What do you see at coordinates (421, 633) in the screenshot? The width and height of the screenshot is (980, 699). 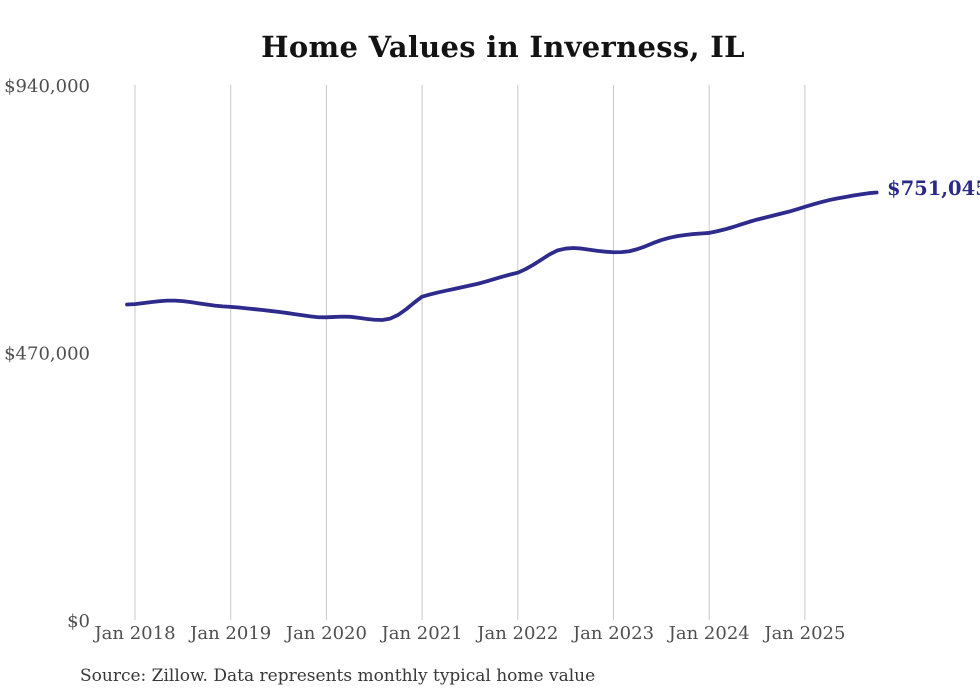 I see `x-axis-tick-label: Jan 2021` at bounding box center [421, 633].